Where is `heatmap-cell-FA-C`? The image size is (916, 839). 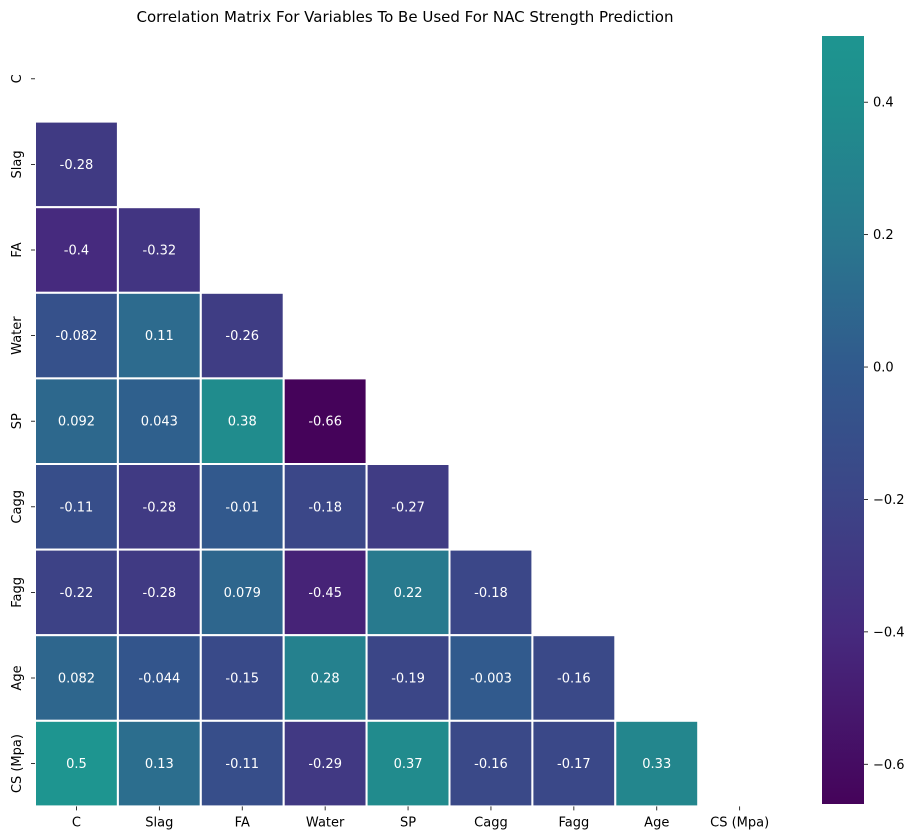
heatmap-cell-FA-C is located at coordinates (76, 250).